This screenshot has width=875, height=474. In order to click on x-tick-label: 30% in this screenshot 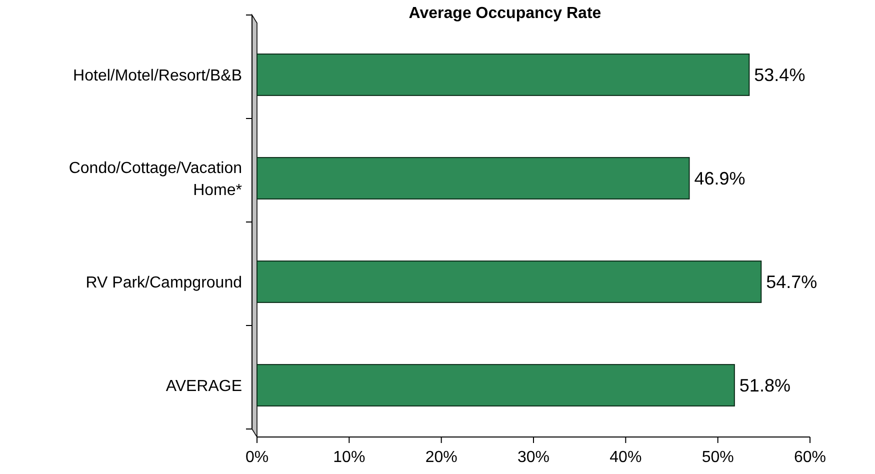, I will do `click(533, 457)`.